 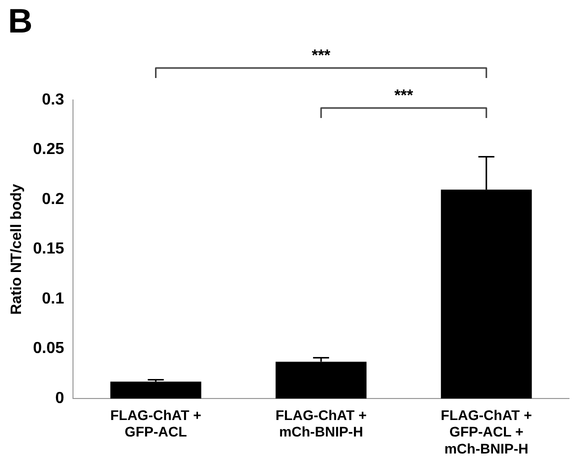 I want to click on y-tick-label: 0.1, so click(x=53, y=299).